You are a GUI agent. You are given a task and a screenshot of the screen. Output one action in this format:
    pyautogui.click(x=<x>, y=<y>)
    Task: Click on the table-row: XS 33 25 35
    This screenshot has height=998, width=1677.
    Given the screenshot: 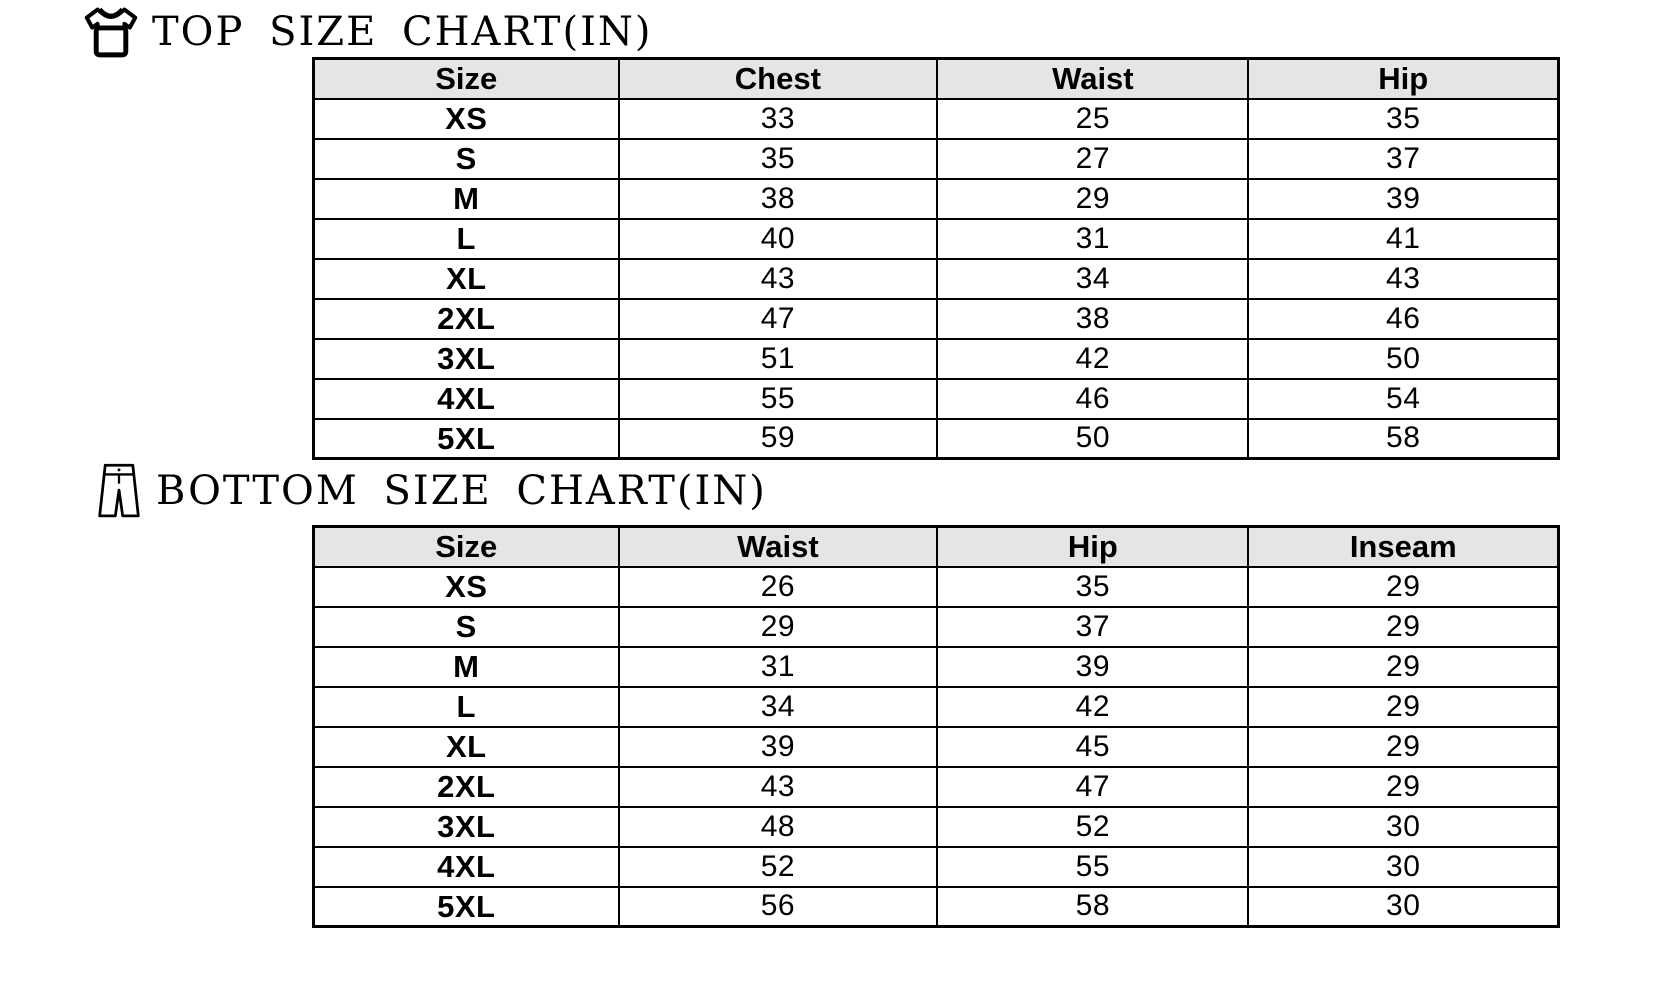 What is the action you would take?
    pyautogui.click(x=936, y=118)
    